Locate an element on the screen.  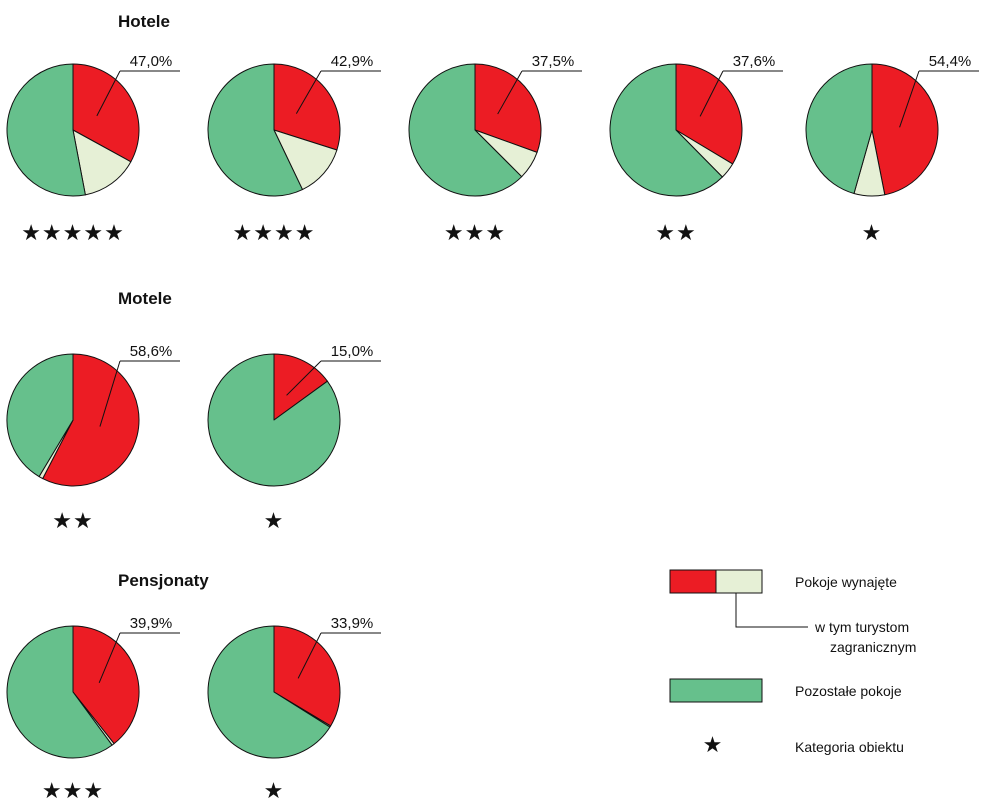
pie-chart: 33,9% ★ is located at coordinates (294, 707).